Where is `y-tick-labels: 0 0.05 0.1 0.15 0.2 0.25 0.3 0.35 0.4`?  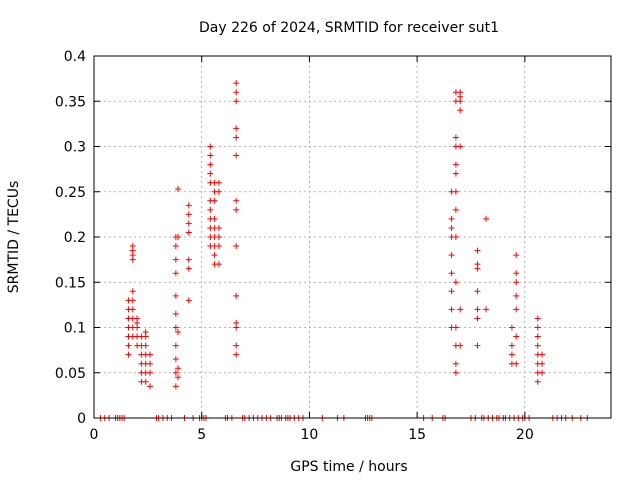
y-tick-labels: 0 0.05 0.1 0.15 0.2 0.25 0.3 0.35 0.4 is located at coordinates (70, 238).